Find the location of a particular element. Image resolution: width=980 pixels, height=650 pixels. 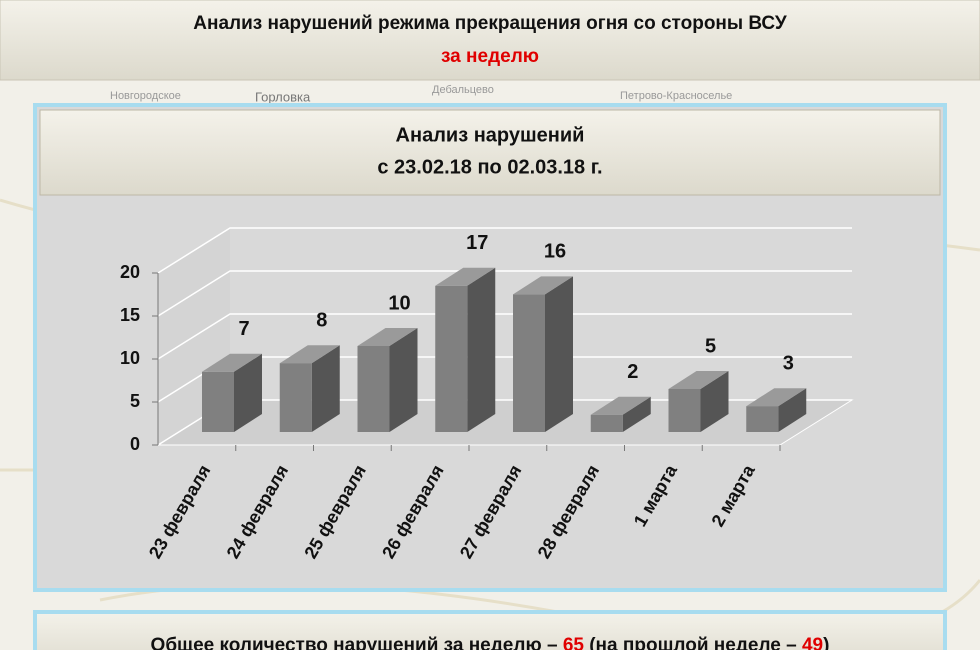

footer-label: Общее количество нарушений за неделю – is located at coordinates (354, 642).